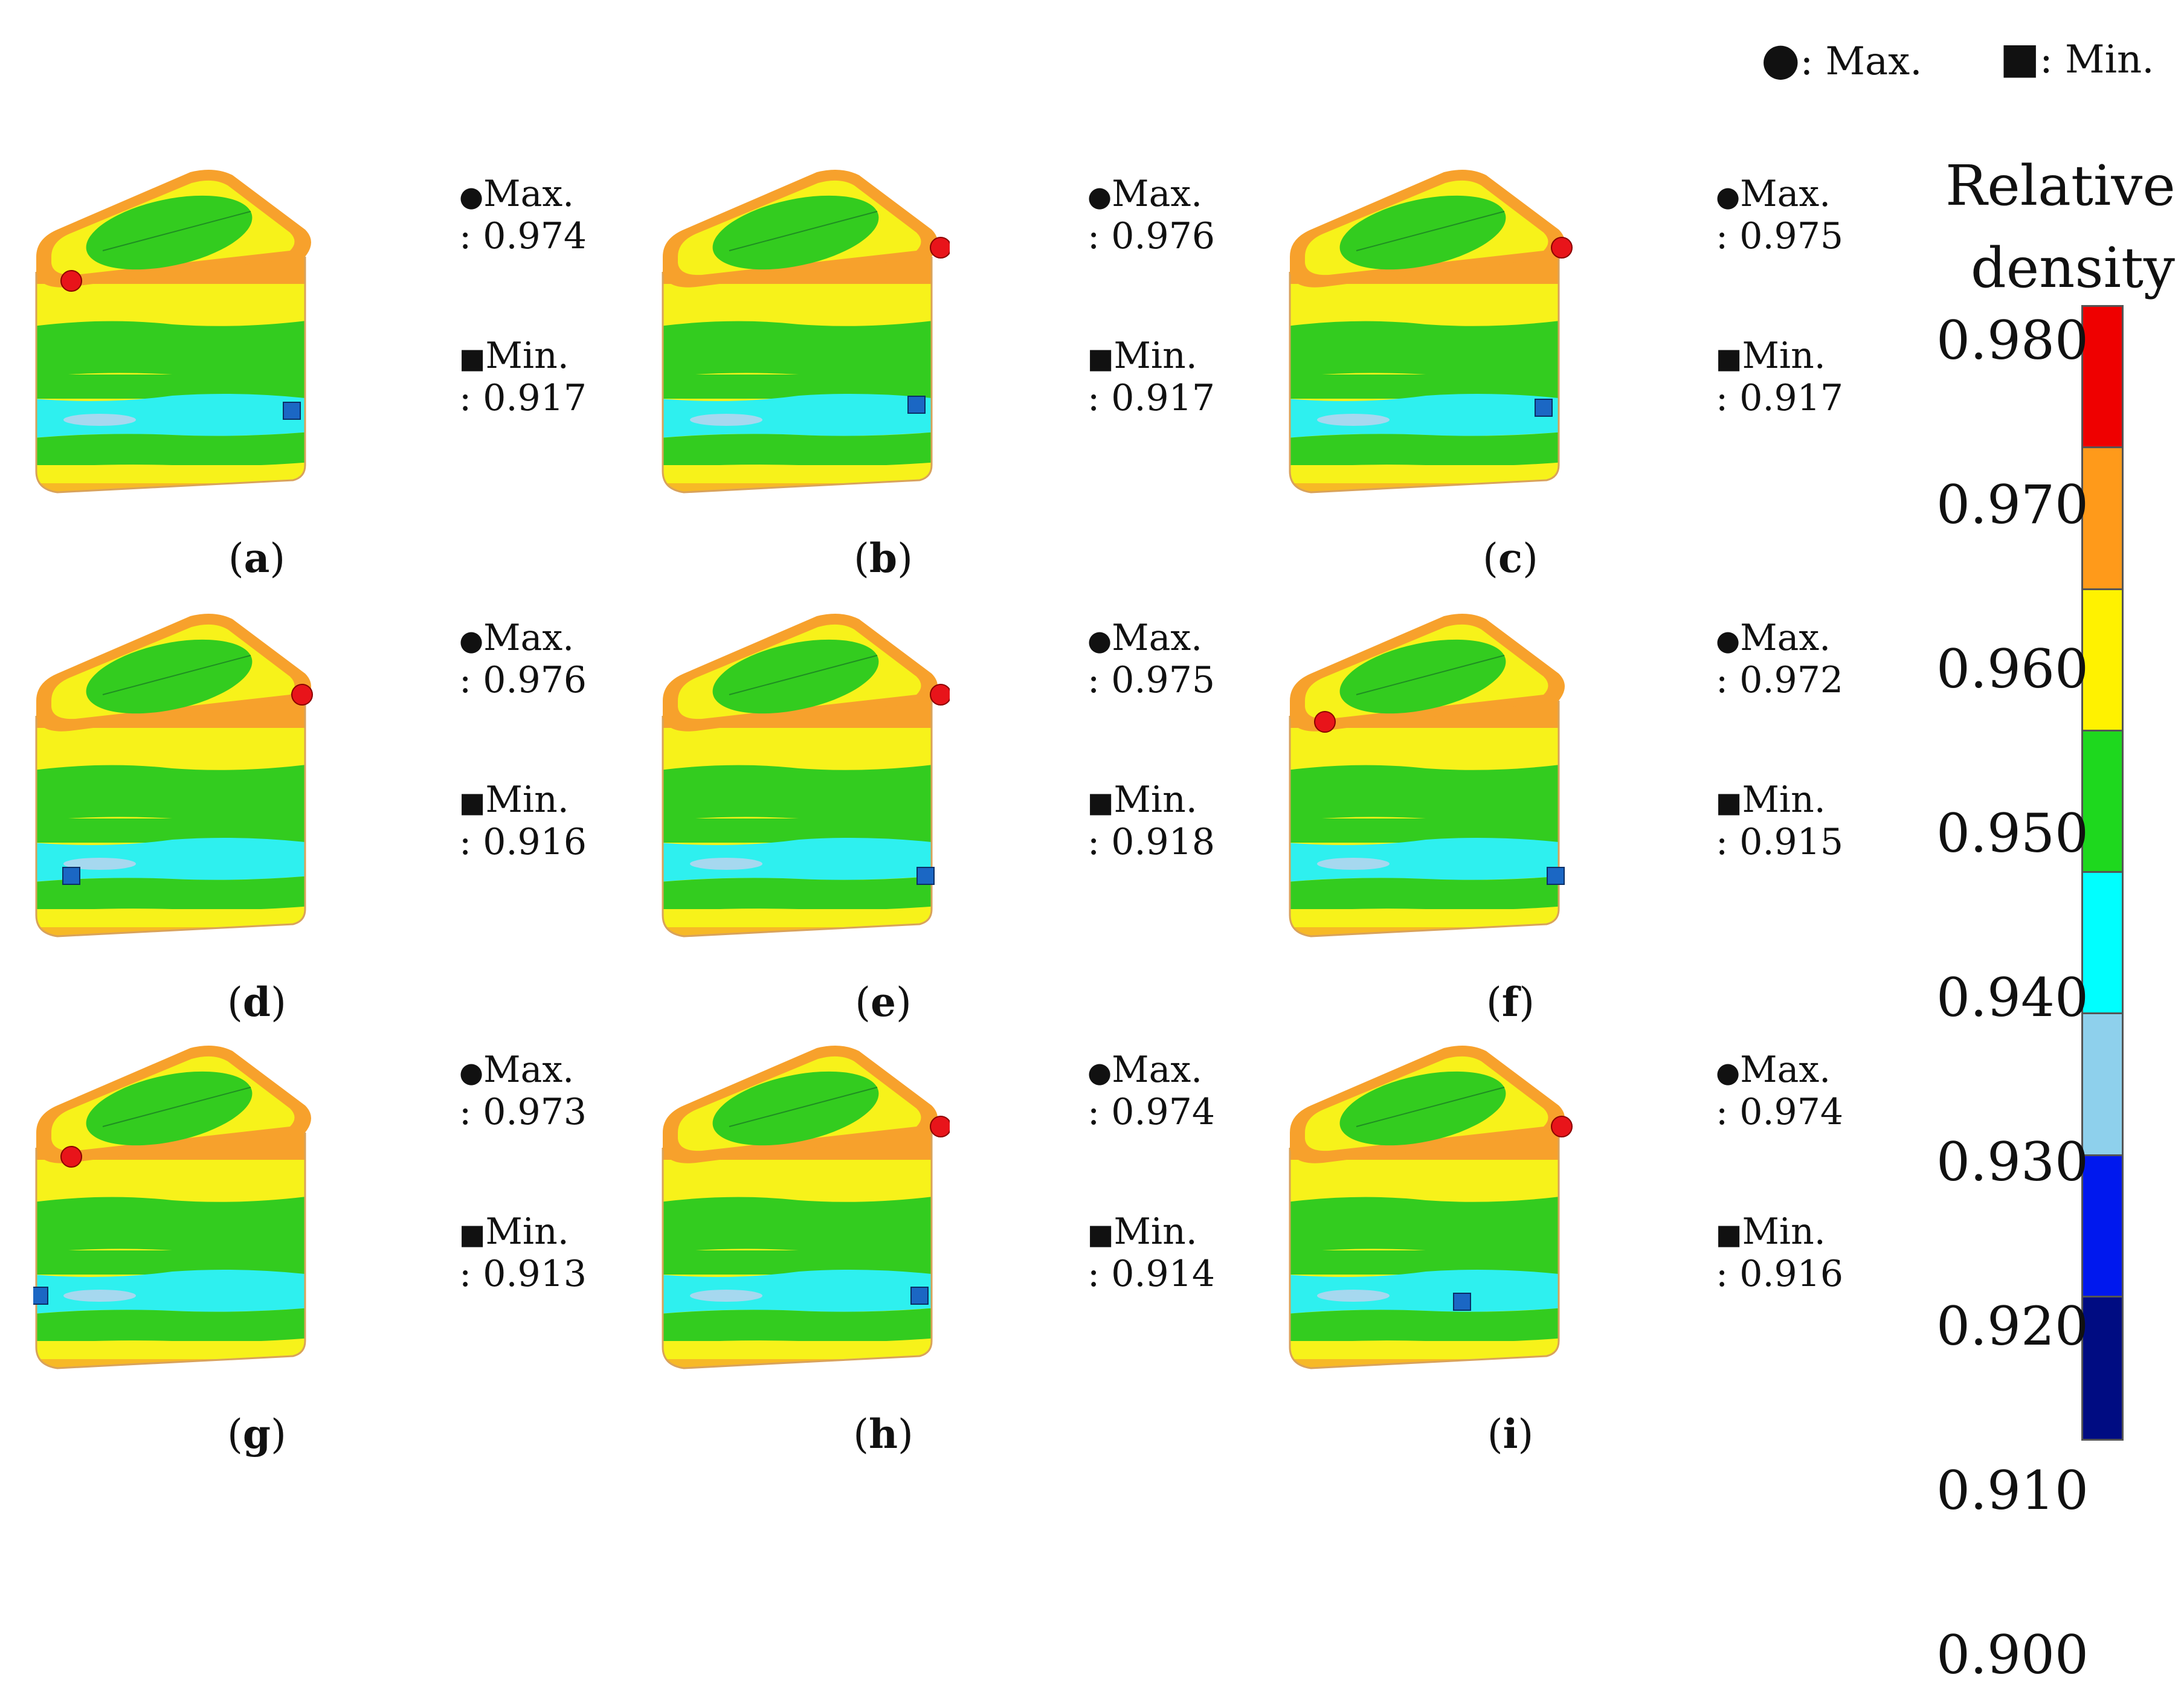 This screenshot has width=2184, height=1698. I want to click on max-line-e: ●Max., so click(1145, 638).